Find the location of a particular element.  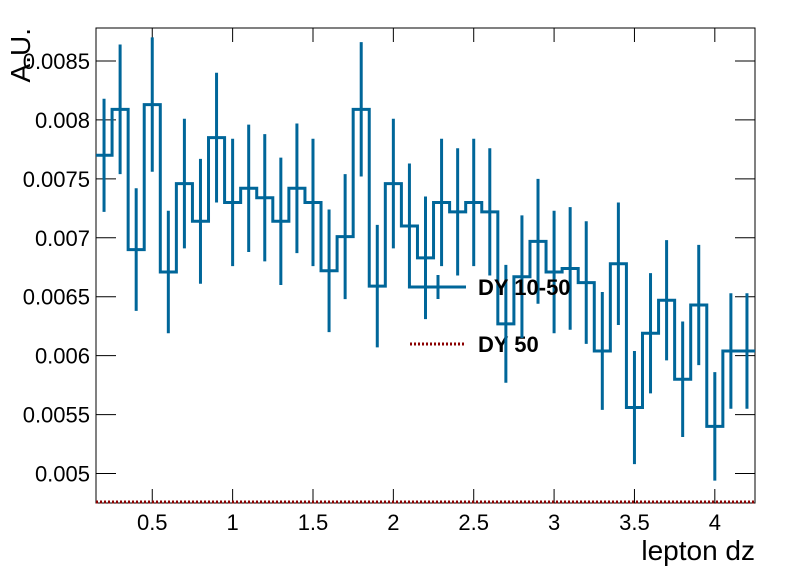

y-axis-label: A.U. is located at coordinates (20, 55).